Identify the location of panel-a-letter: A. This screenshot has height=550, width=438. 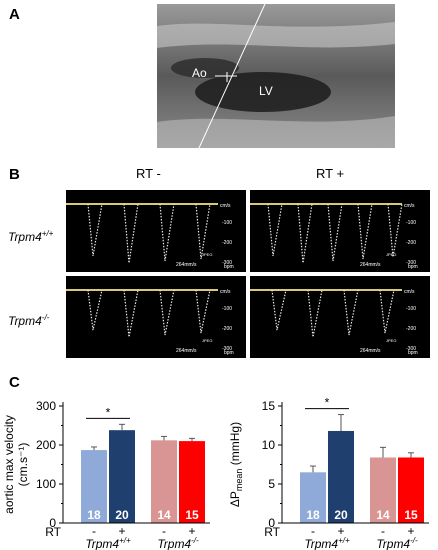
(14, 14).